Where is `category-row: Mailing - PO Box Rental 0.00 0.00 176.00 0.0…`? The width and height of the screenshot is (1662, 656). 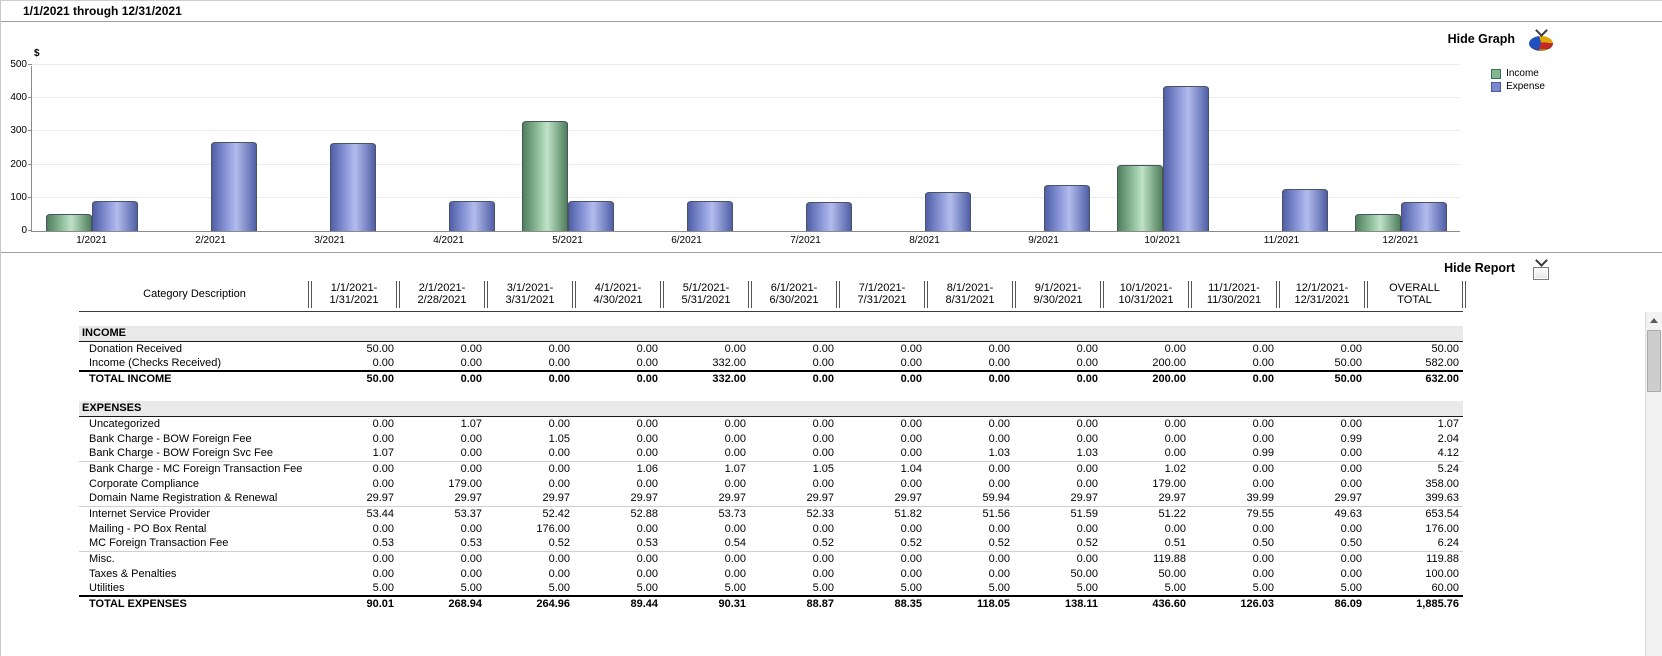
category-row: Mailing - PO Box Rental 0.00 0.00 176.00 0.0… is located at coordinates (771, 528).